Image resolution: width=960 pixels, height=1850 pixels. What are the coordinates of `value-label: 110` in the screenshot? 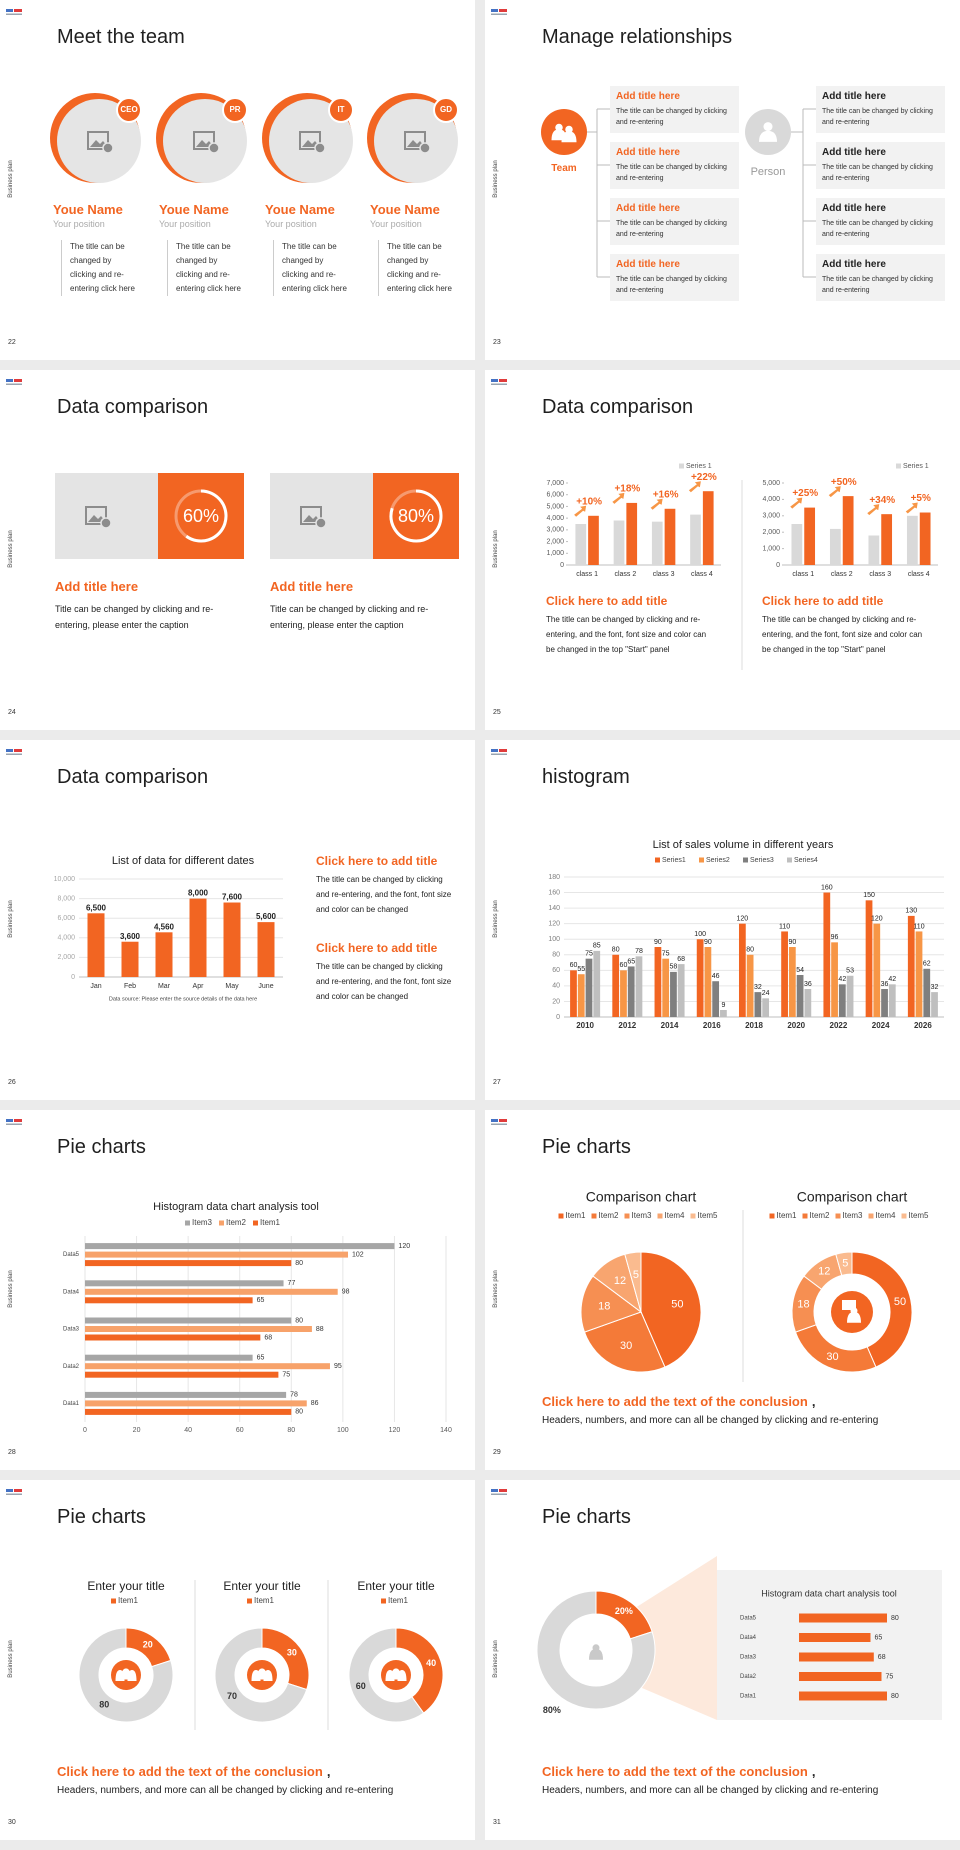 It's located at (784, 926).